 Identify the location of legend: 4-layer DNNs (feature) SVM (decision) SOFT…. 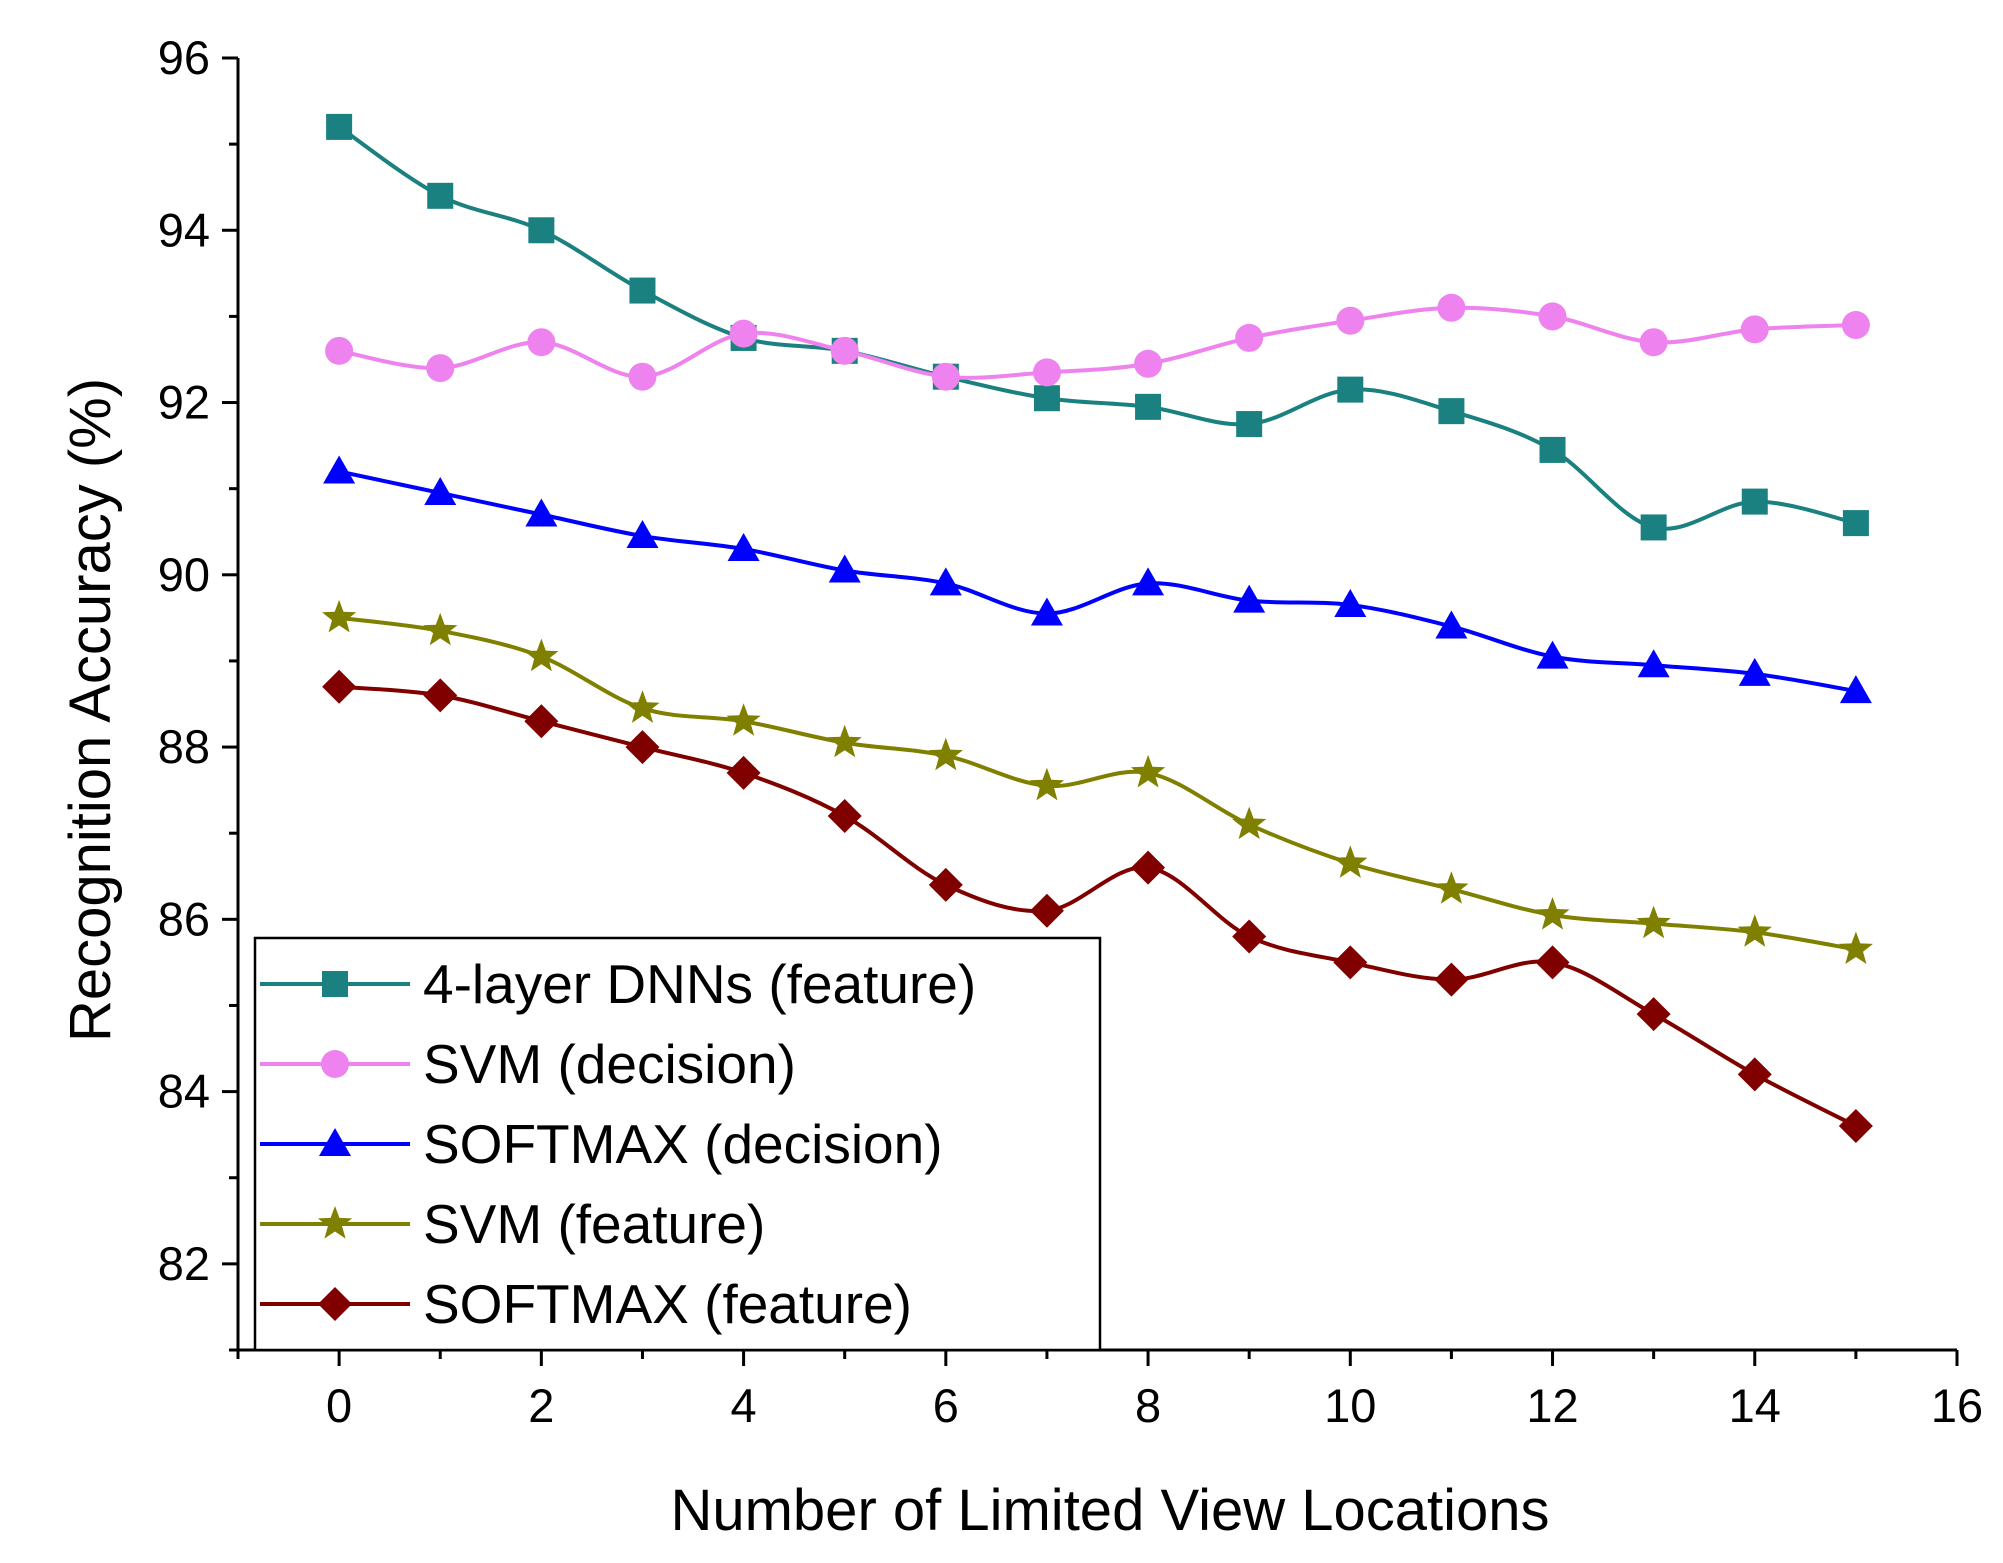
(677, 1144).